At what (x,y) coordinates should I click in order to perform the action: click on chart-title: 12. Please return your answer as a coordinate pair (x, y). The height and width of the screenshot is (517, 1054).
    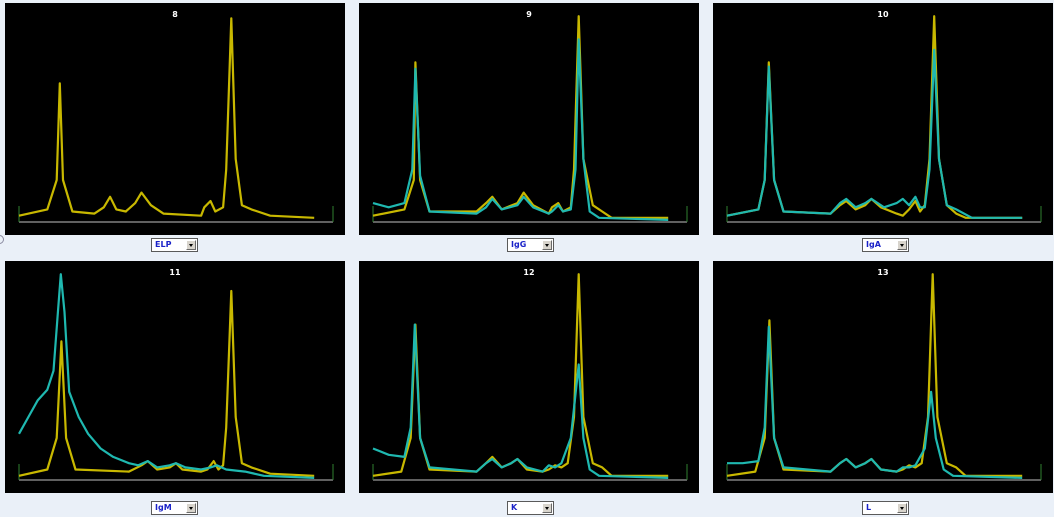
    Looking at the image, I should click on (528, 272).